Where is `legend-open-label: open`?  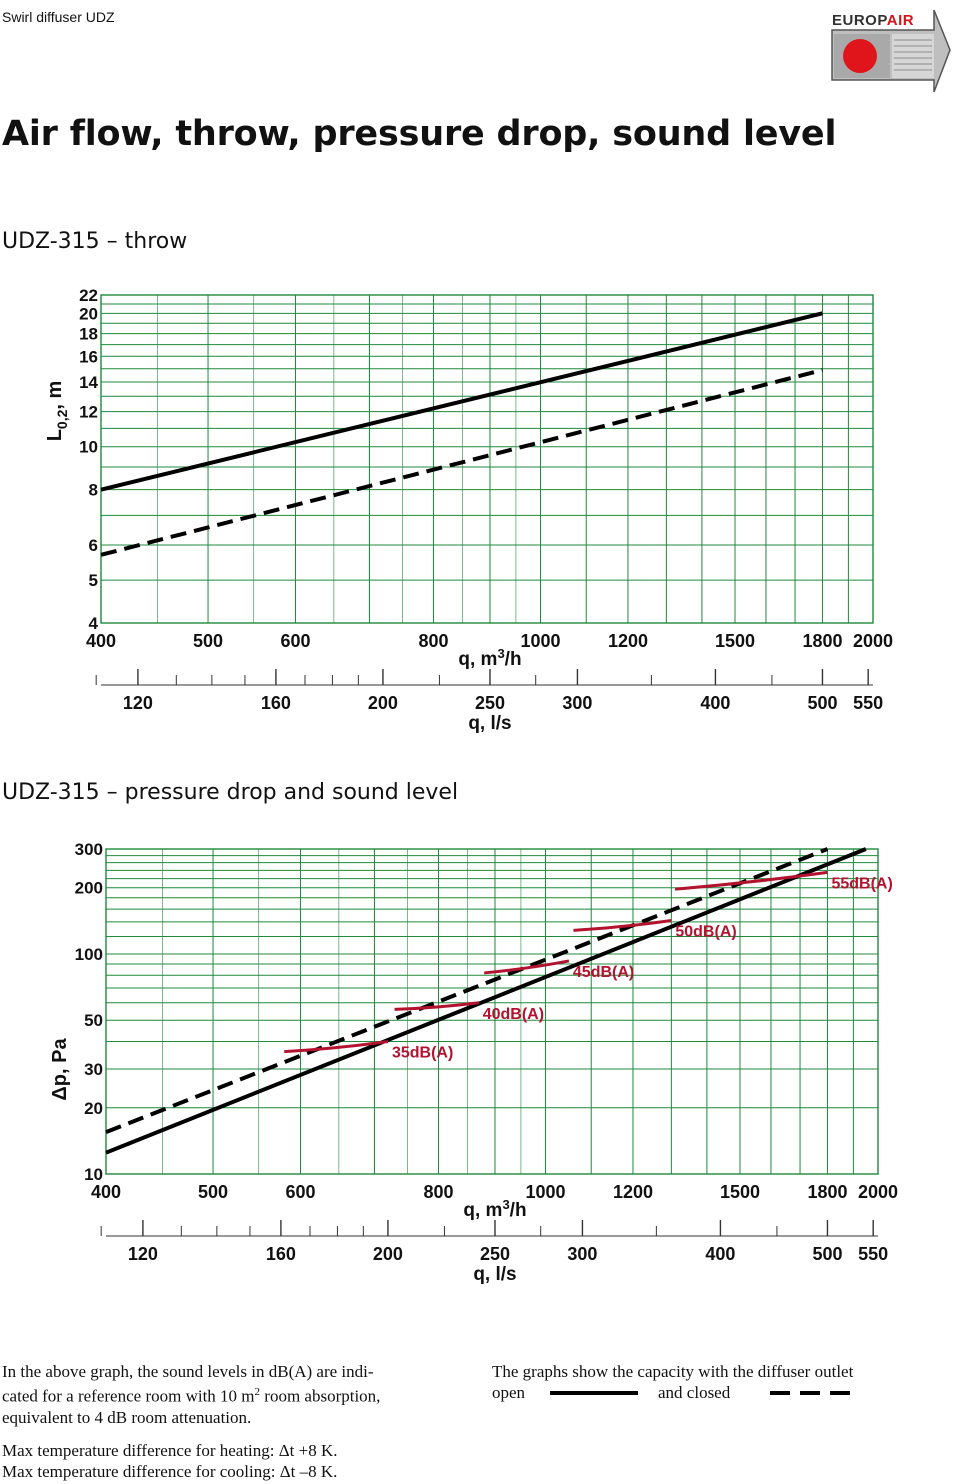
legend-open-label: open is located at coordinates (509, 1392).